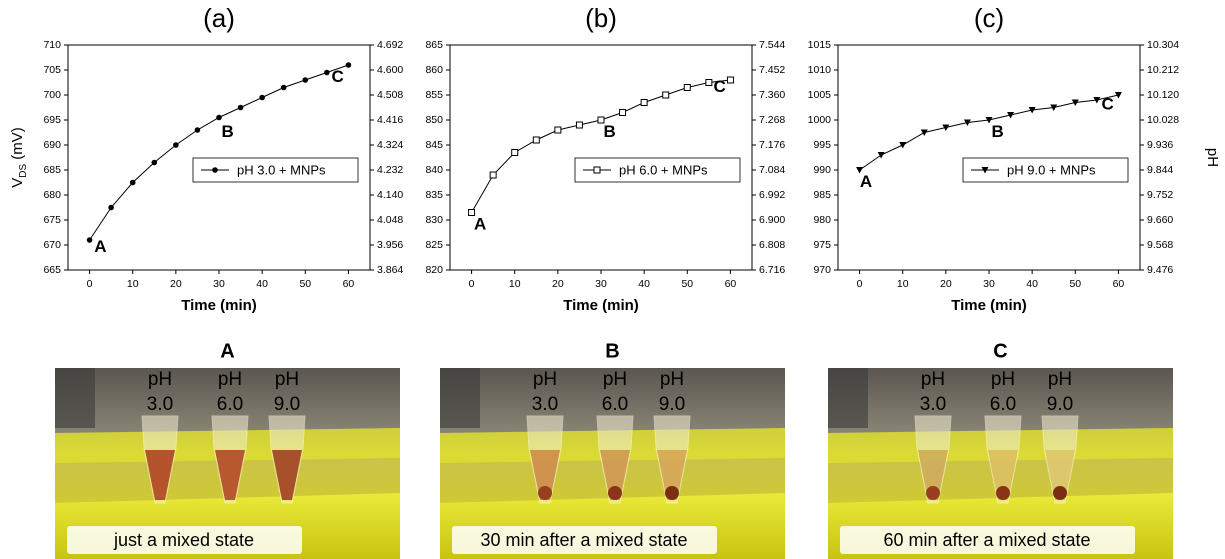 This screenshot has width=1225, height=559. I want to click on photo: ApH 3.0 pH 6.0 pH 9.0 just a mixed state, so click(227, 449).